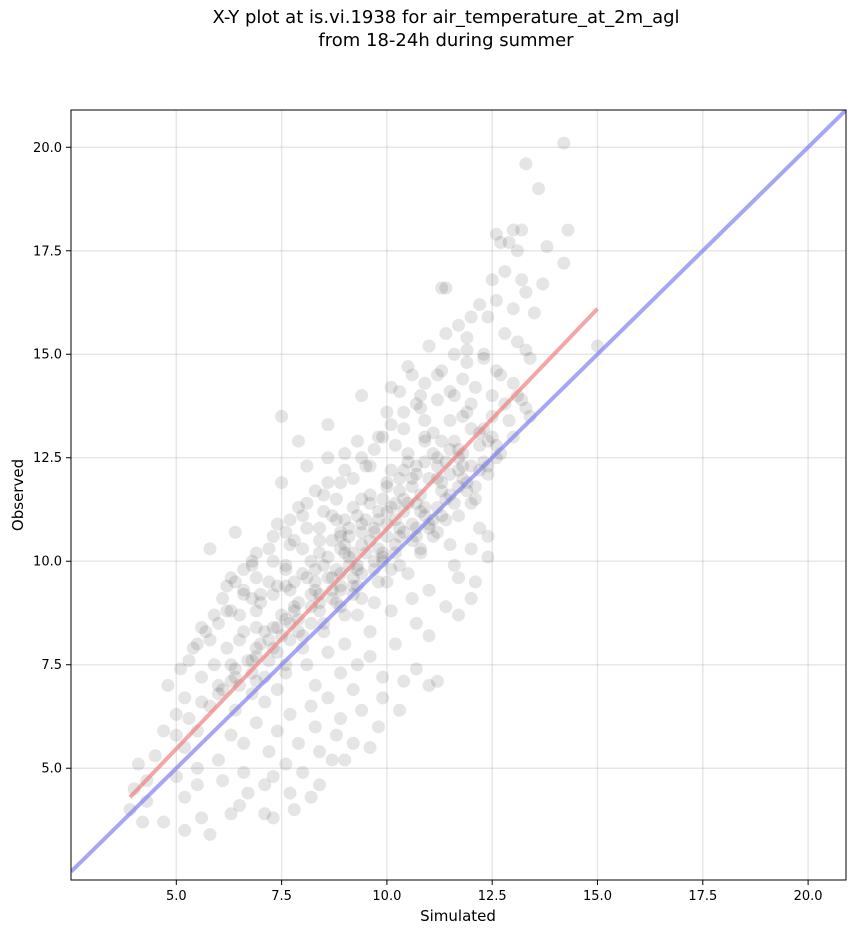  What do you see at coordinates (458, 916) in the screenshot?
I see `x-axis-label: Simulated` at bounding box center [458, 916].